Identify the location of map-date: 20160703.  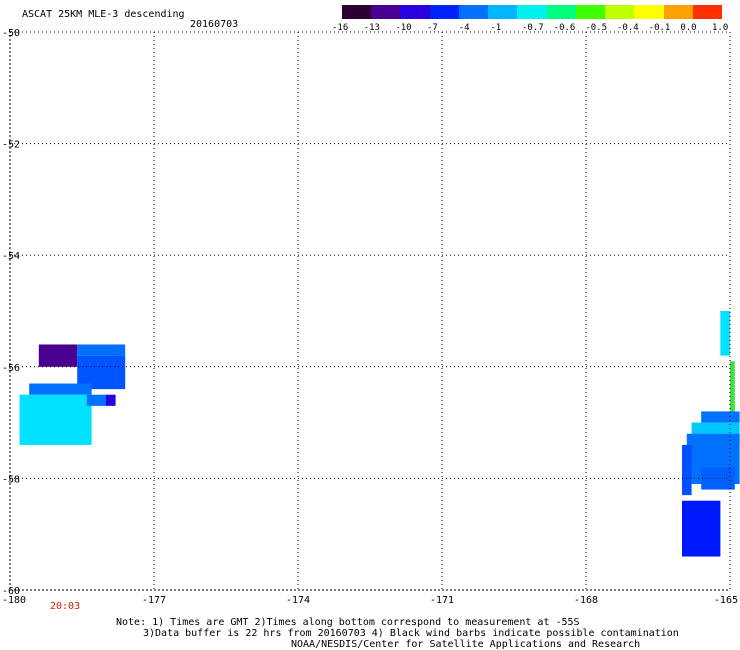
(214, 24).